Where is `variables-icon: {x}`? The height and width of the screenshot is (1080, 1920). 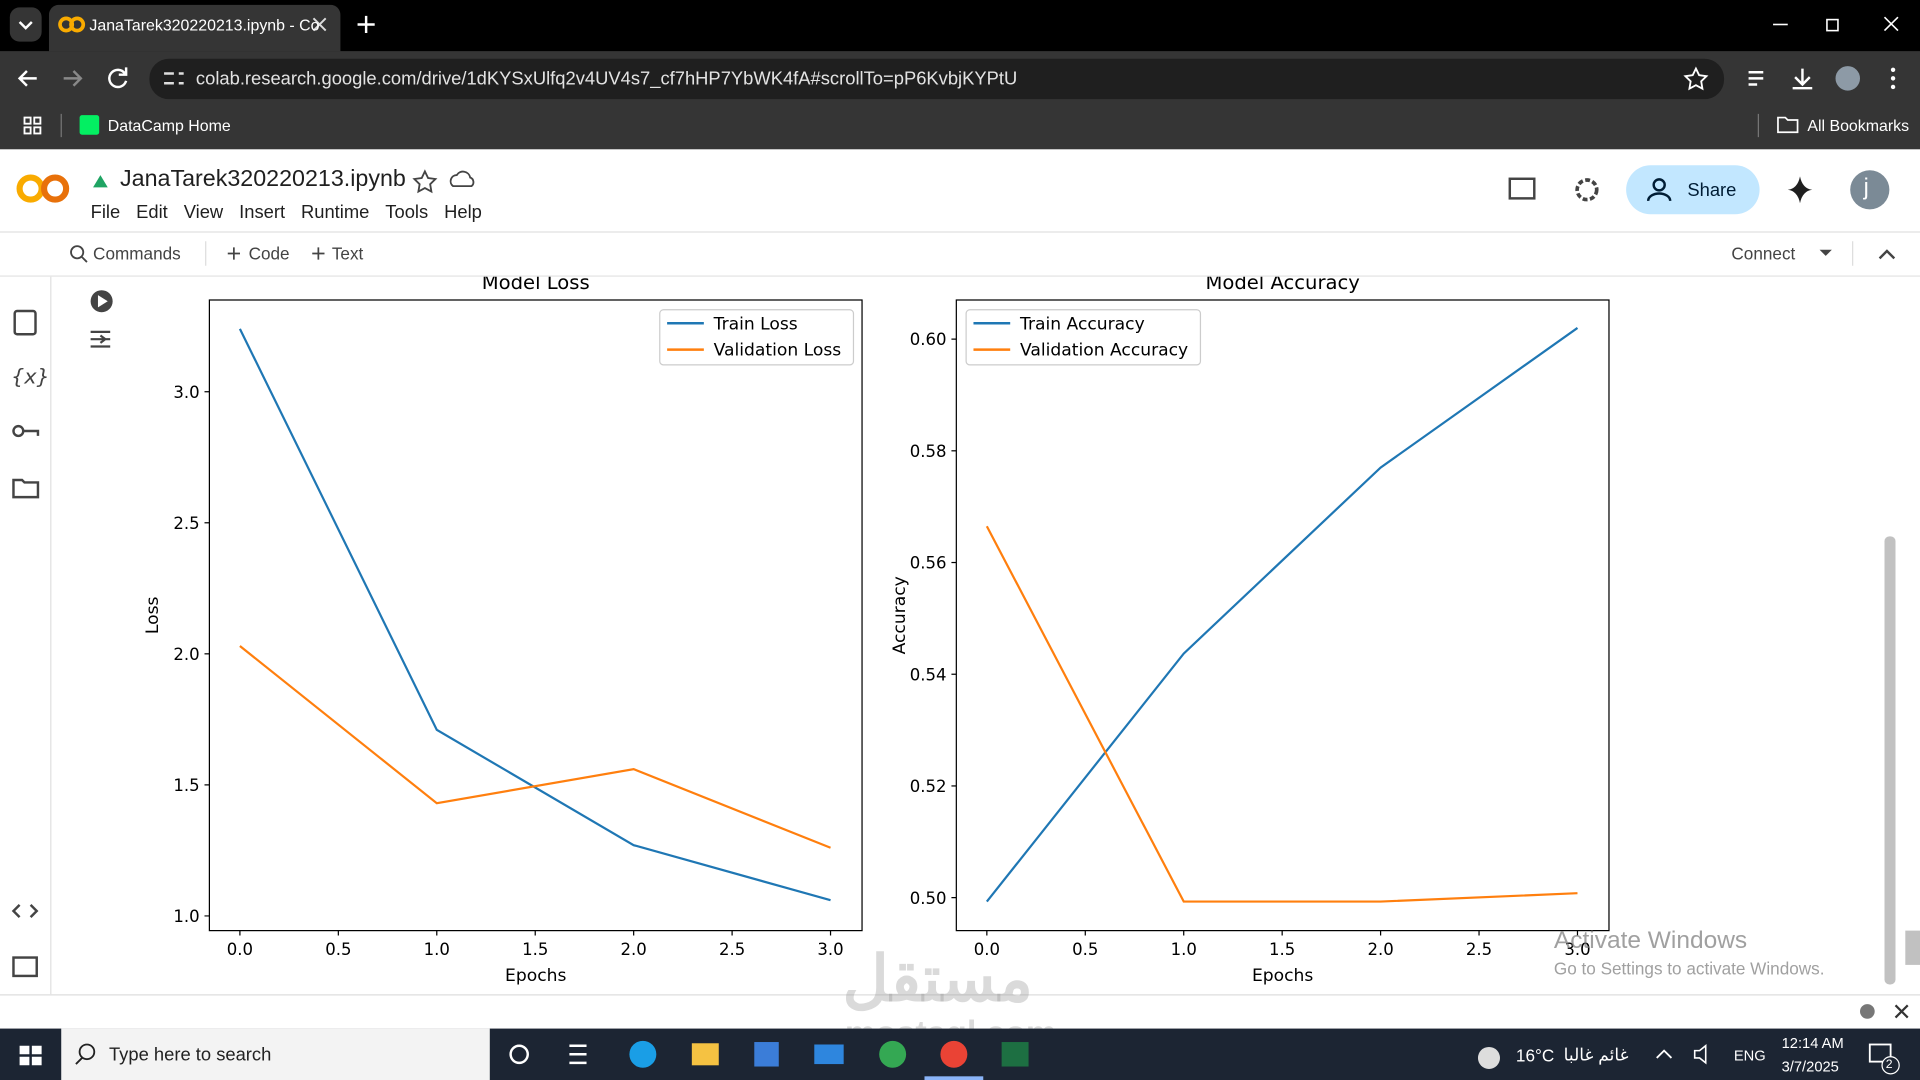 variables-icon: {x} is located at coordinates (30, 376).